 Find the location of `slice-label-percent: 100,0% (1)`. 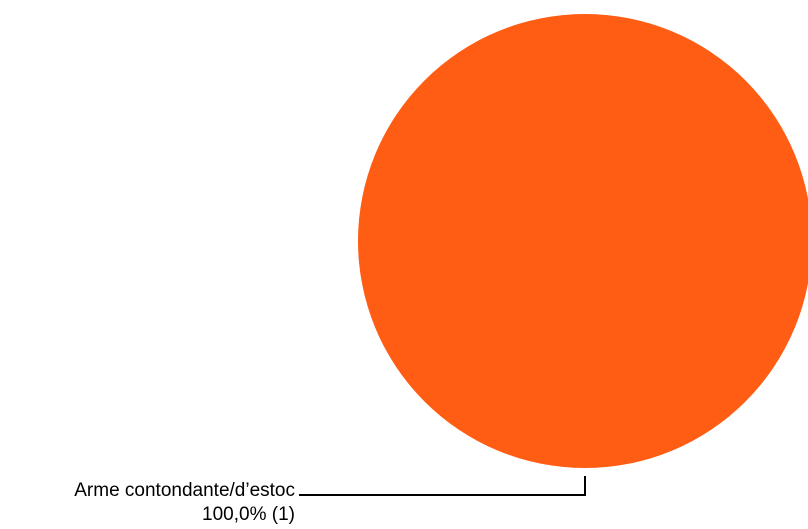

slice-label-percent: 100,0% (1) is located at coordinates (248, 514).